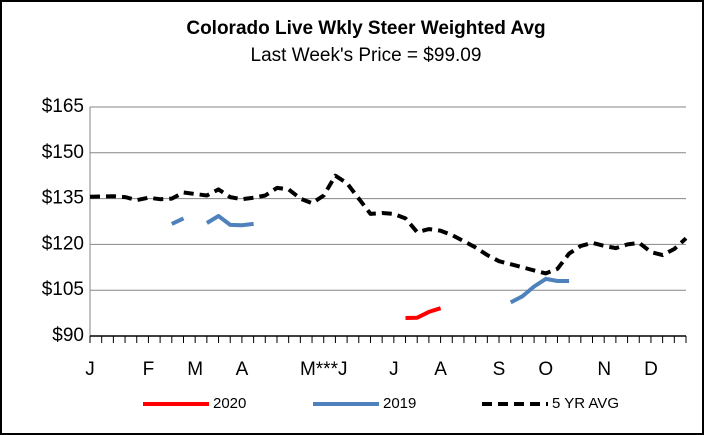 This screenshot has height=435, width=704. Describe the element at coordinates (68, 335) in the screenshot. I see `y-tick-label: $90` at that location.